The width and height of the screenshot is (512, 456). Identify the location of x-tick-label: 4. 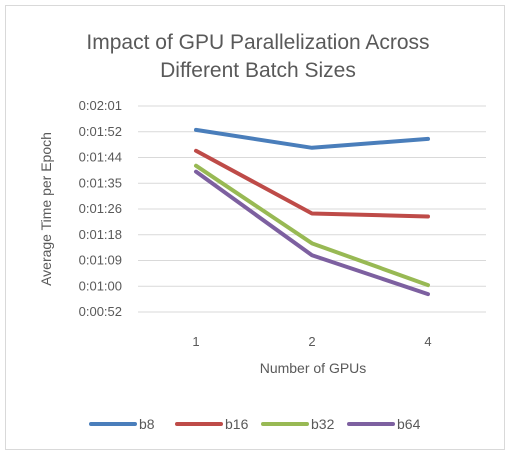
(427, 341).